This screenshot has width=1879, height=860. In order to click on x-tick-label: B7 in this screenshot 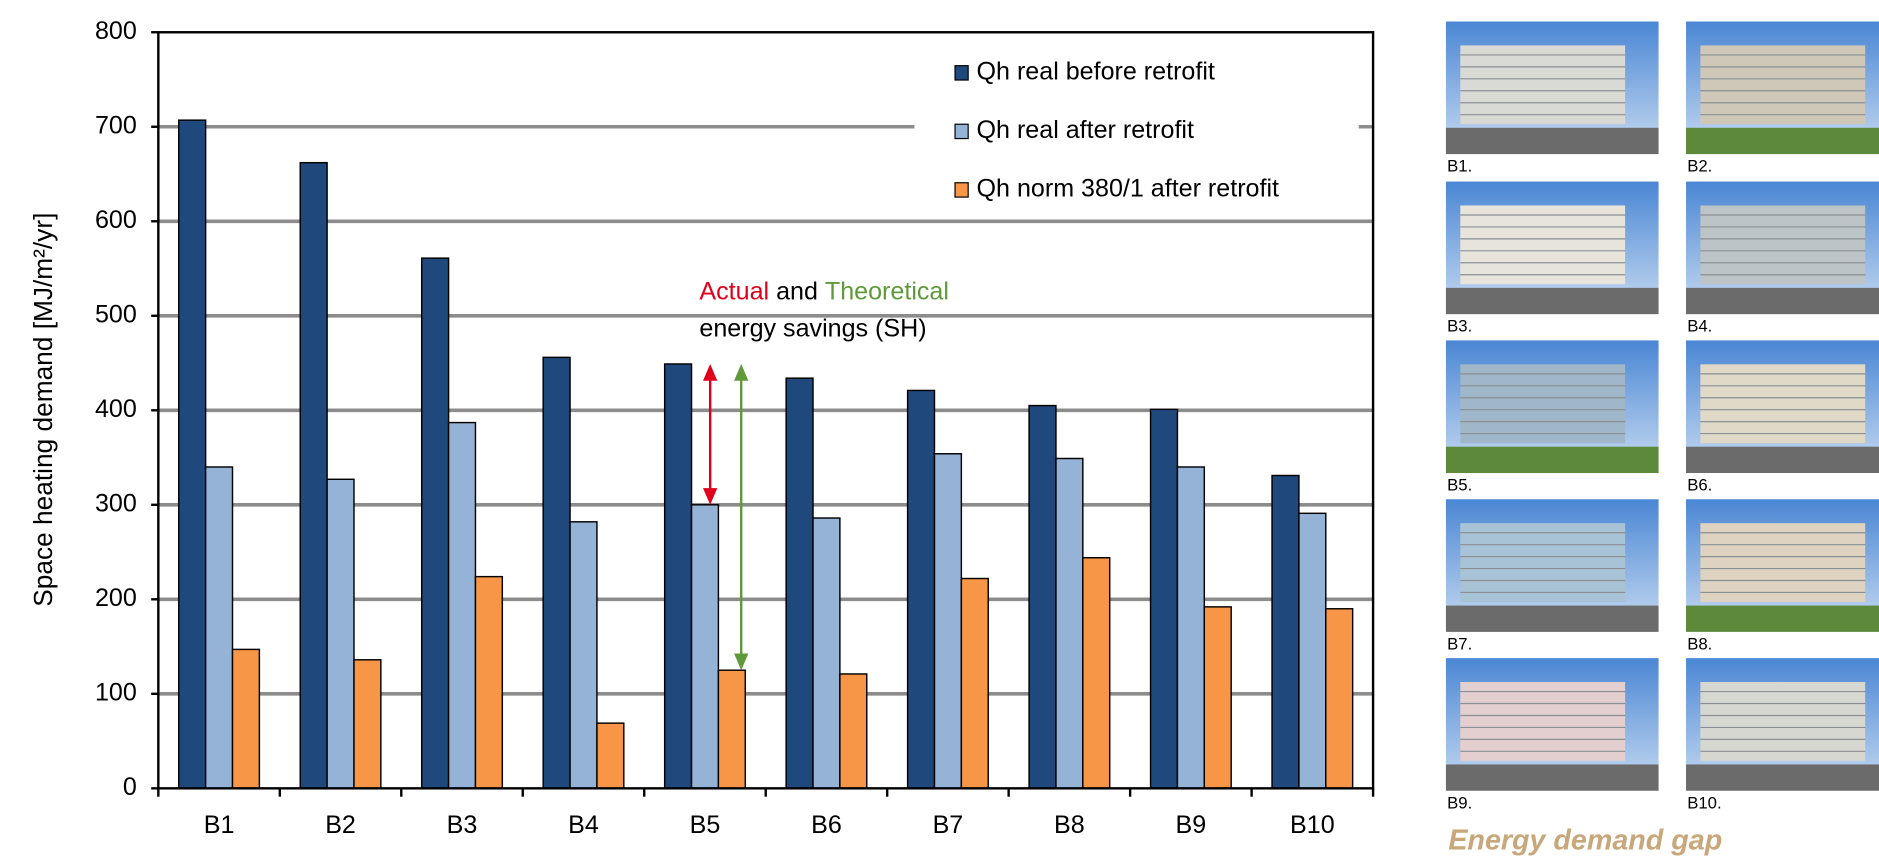, I will do `click(948, 825)`.